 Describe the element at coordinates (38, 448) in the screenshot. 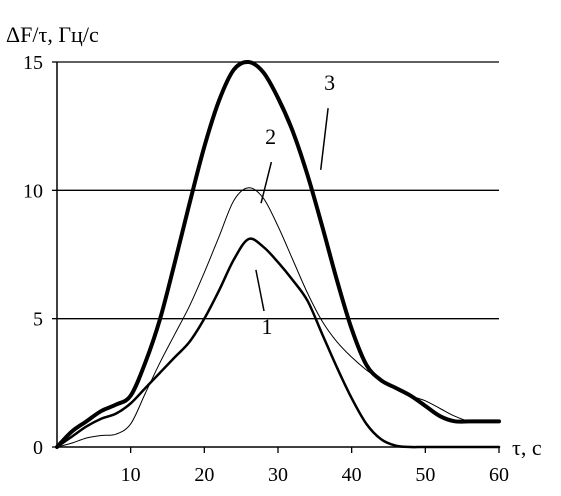

I see `y-tick-label: 0` at that location.